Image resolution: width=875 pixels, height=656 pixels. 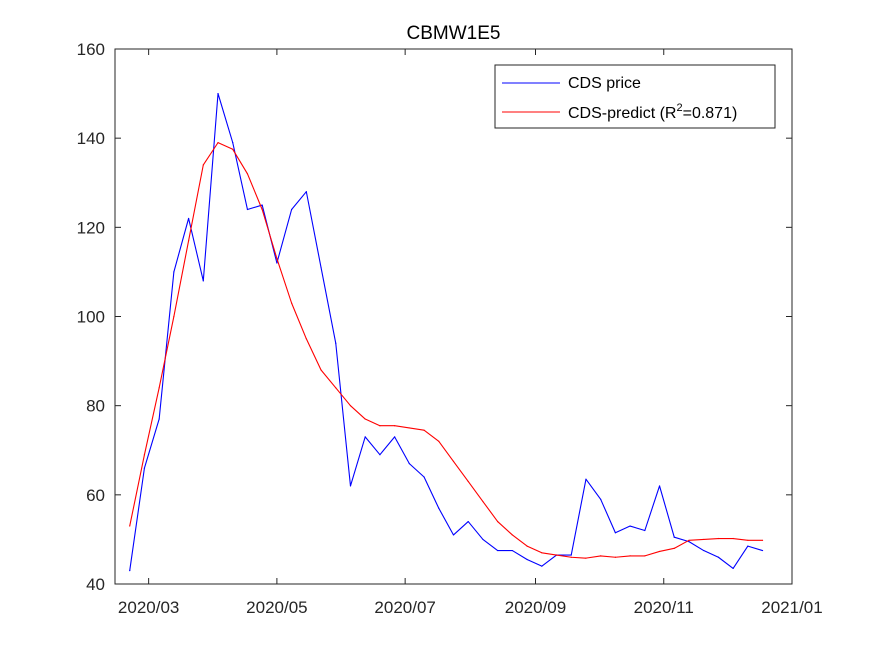 I want to click on x-tick-label: 2020/11, so click(x=664, y=607).